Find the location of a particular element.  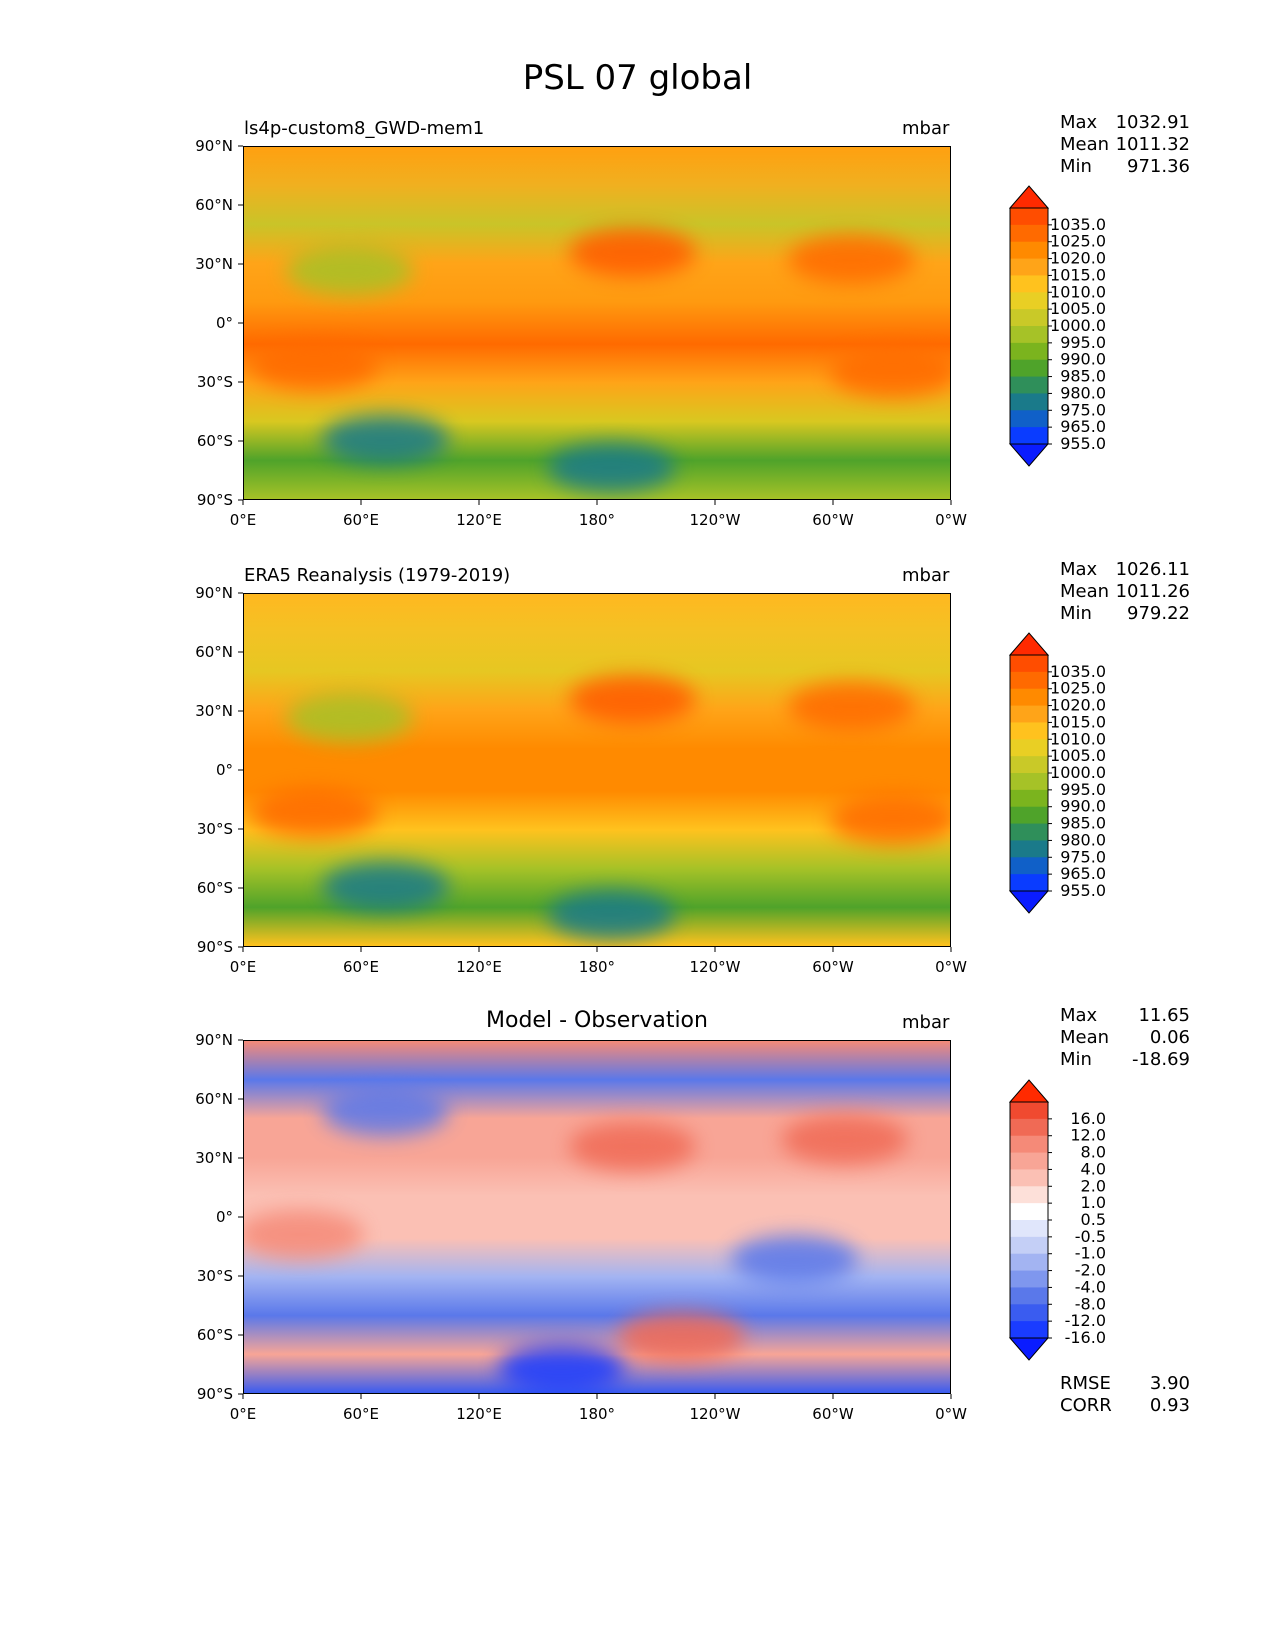

colorbar-label: 1035.0 is located at coordinates (1078, 671).